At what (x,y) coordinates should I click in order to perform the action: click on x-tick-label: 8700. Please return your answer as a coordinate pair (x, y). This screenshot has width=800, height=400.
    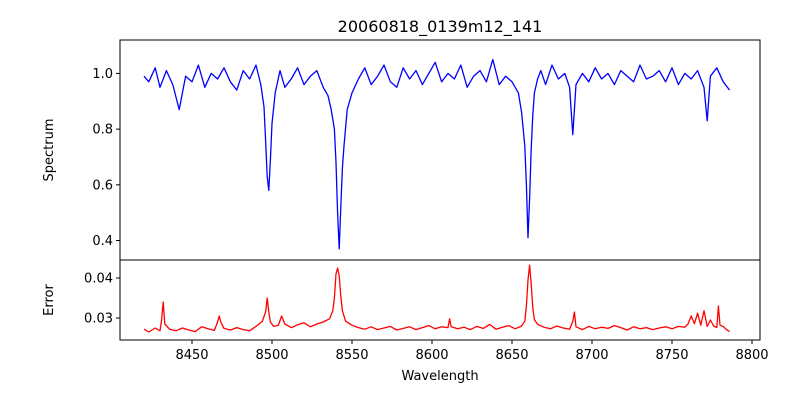
    Looking at the image, I should click on (591, 355).